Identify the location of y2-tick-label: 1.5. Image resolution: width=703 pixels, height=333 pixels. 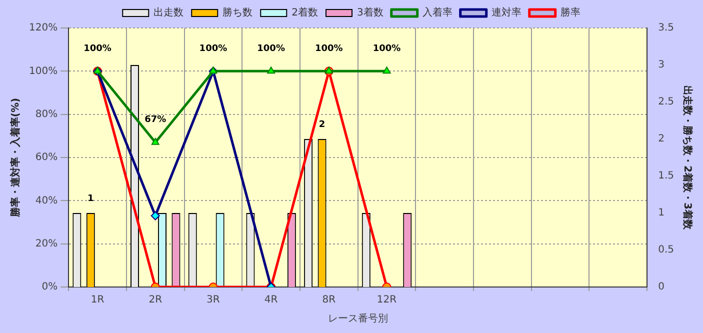
(666, 176).